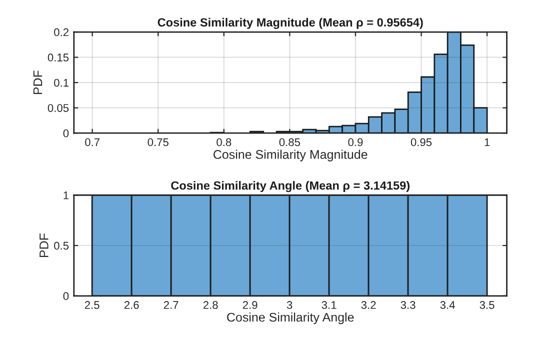  What do you see at coordinates (158, 142) in the screenshot?
I see `x-tick-label: 0.75` at bounding box center [158, 142].